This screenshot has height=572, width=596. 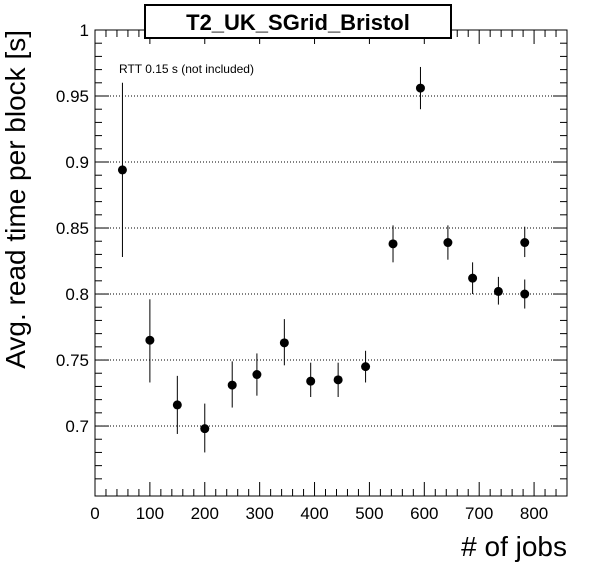 I want to click on y-tick-label: 0.9, so click(x=77, y=162).